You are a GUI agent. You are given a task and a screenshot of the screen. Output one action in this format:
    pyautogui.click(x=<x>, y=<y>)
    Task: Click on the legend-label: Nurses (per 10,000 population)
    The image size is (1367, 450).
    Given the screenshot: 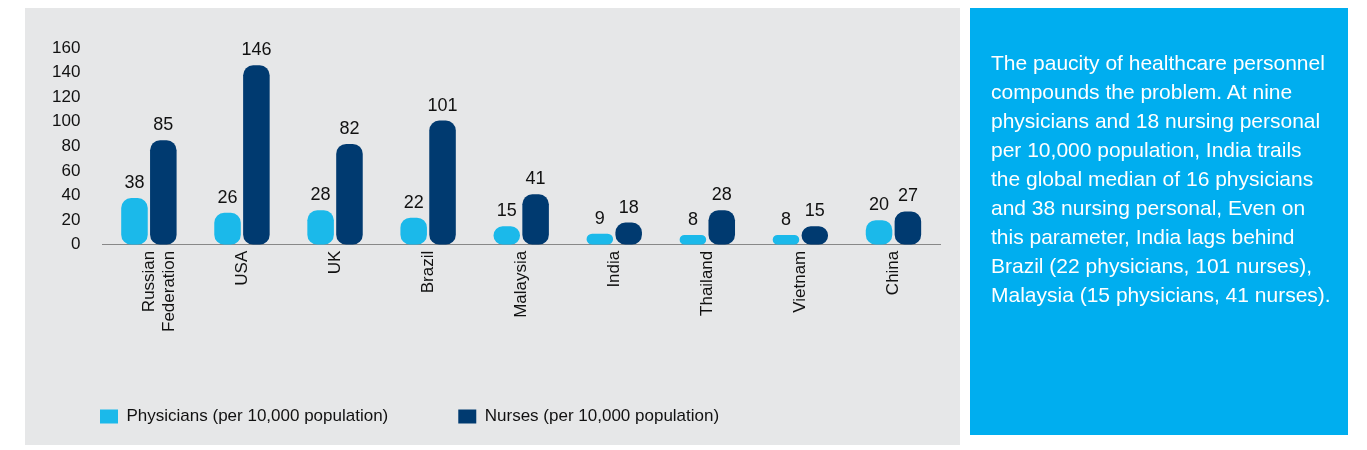 What is the action you would take?
    pyautogui.click(x=602, y=416)
    